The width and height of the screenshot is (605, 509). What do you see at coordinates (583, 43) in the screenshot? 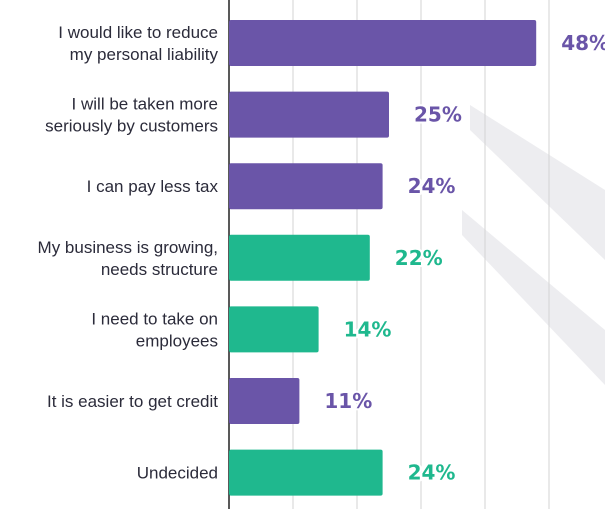
I see `value-label: 48%` at bounding box center [583, 43].